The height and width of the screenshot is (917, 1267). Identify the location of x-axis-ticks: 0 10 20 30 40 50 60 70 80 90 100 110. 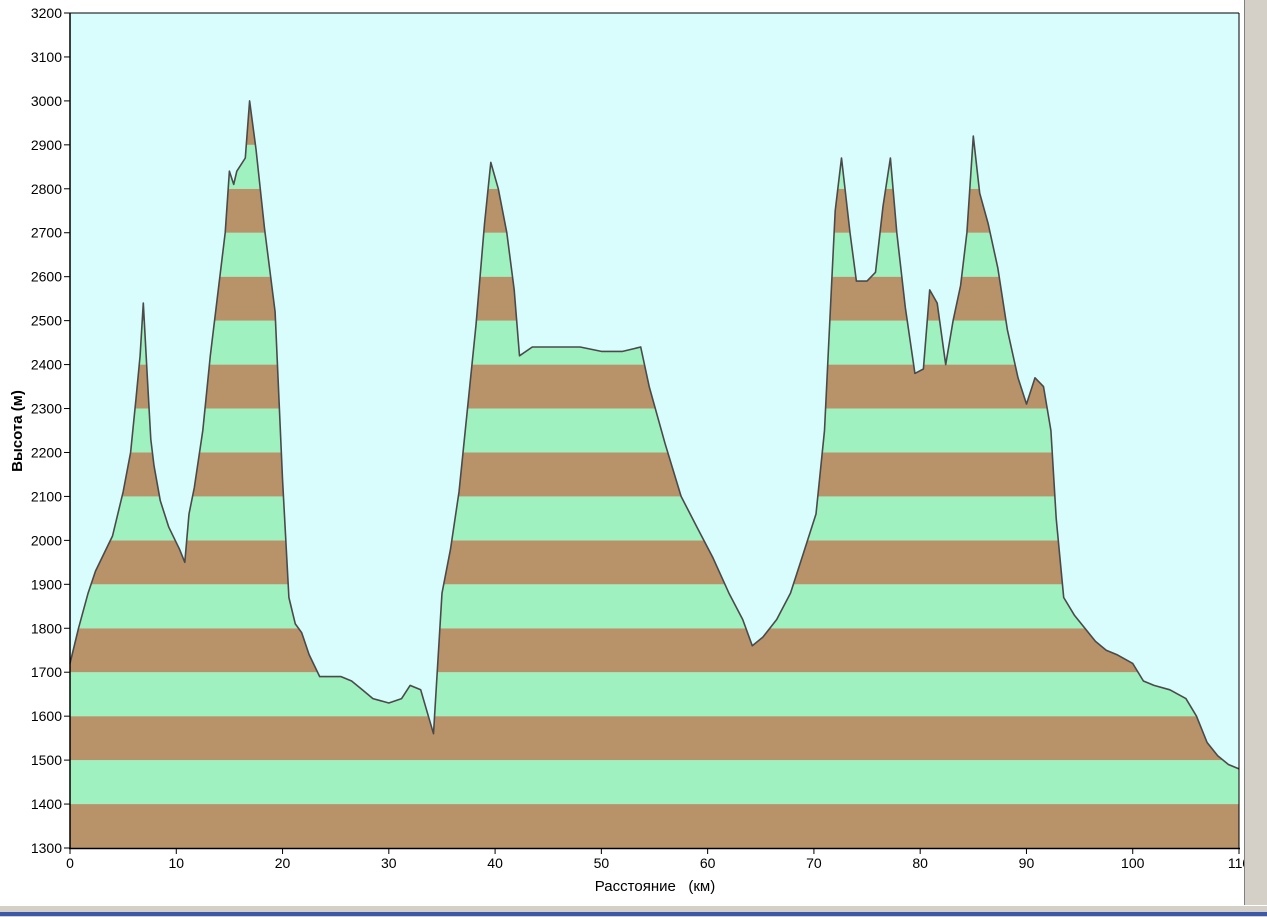
(658, 859).